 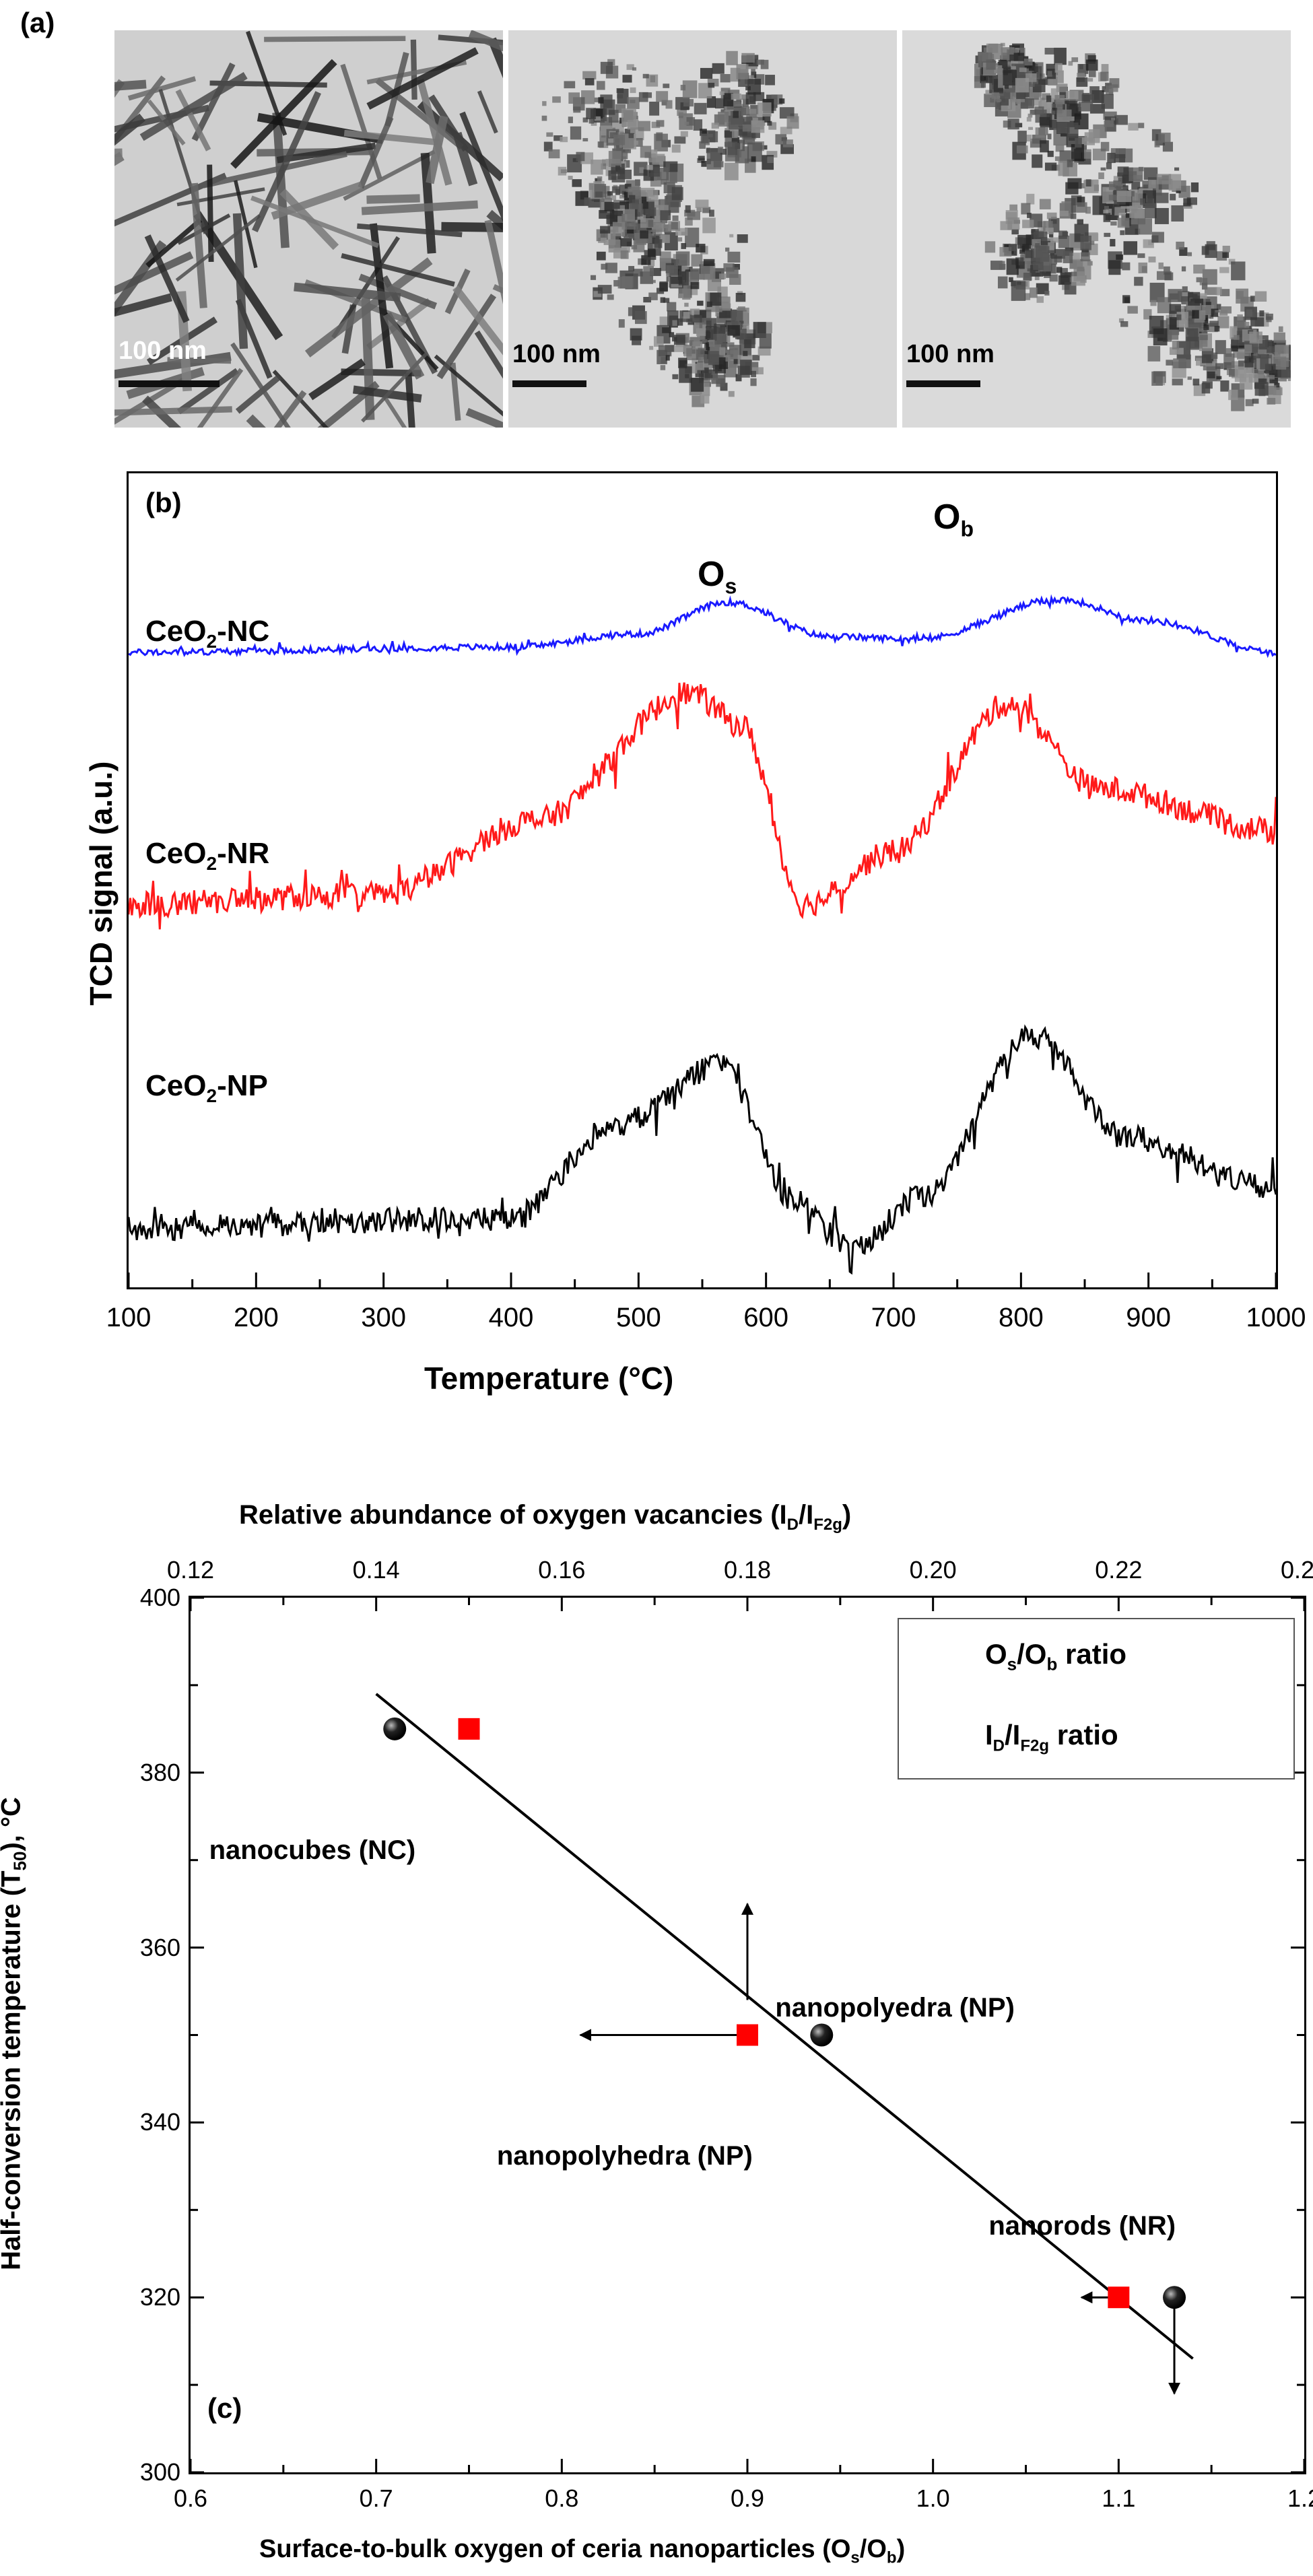 What do you see at coordinates (308, 229) in the screenshot?
I see `tem-image-nanorods: 100 nm` at bounding box center [308, 229].